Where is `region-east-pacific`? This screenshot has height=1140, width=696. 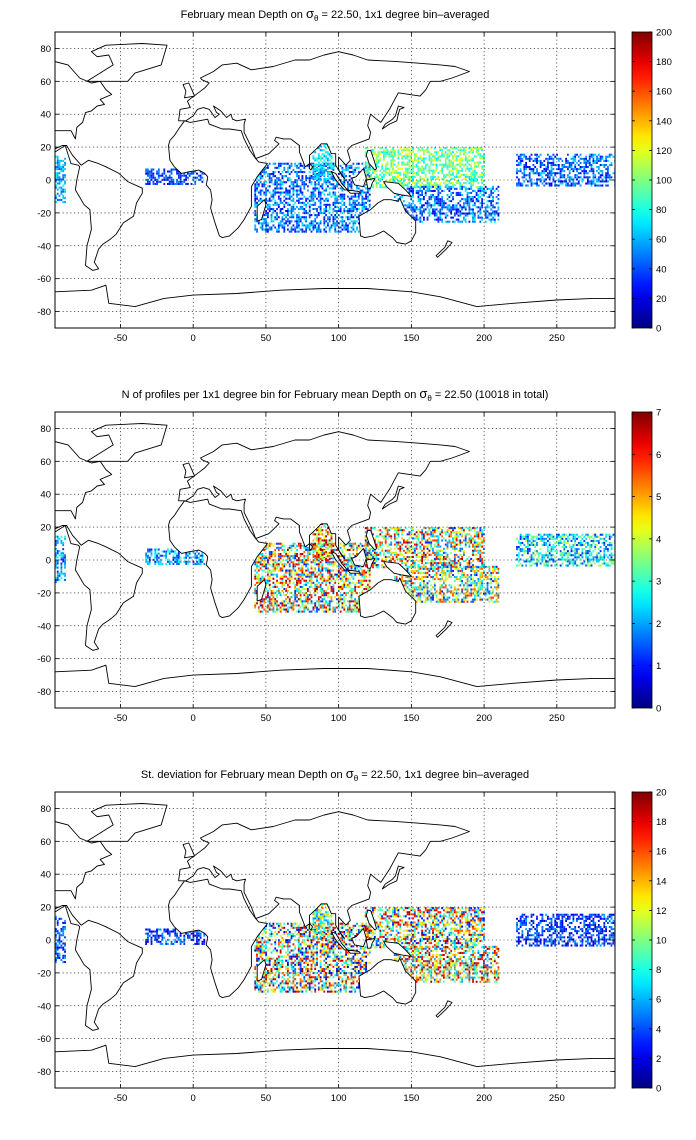 region-east-pacific is located at coordinates (565, 170).